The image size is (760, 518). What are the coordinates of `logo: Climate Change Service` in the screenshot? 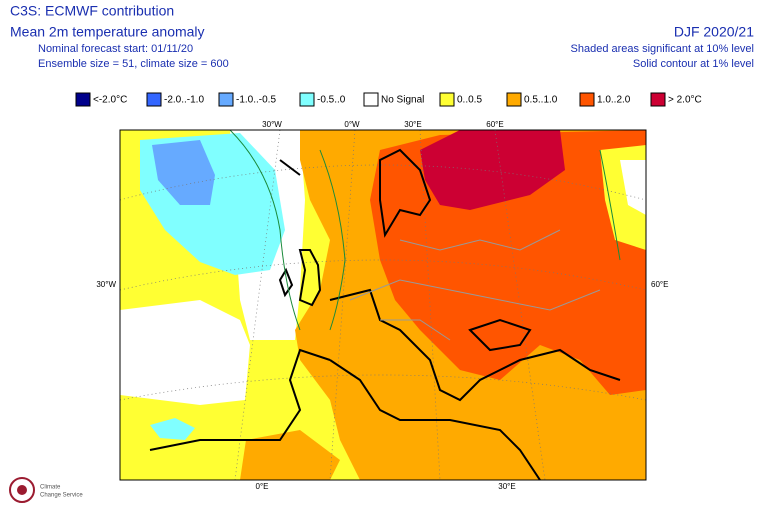 It's located at (46, 490).